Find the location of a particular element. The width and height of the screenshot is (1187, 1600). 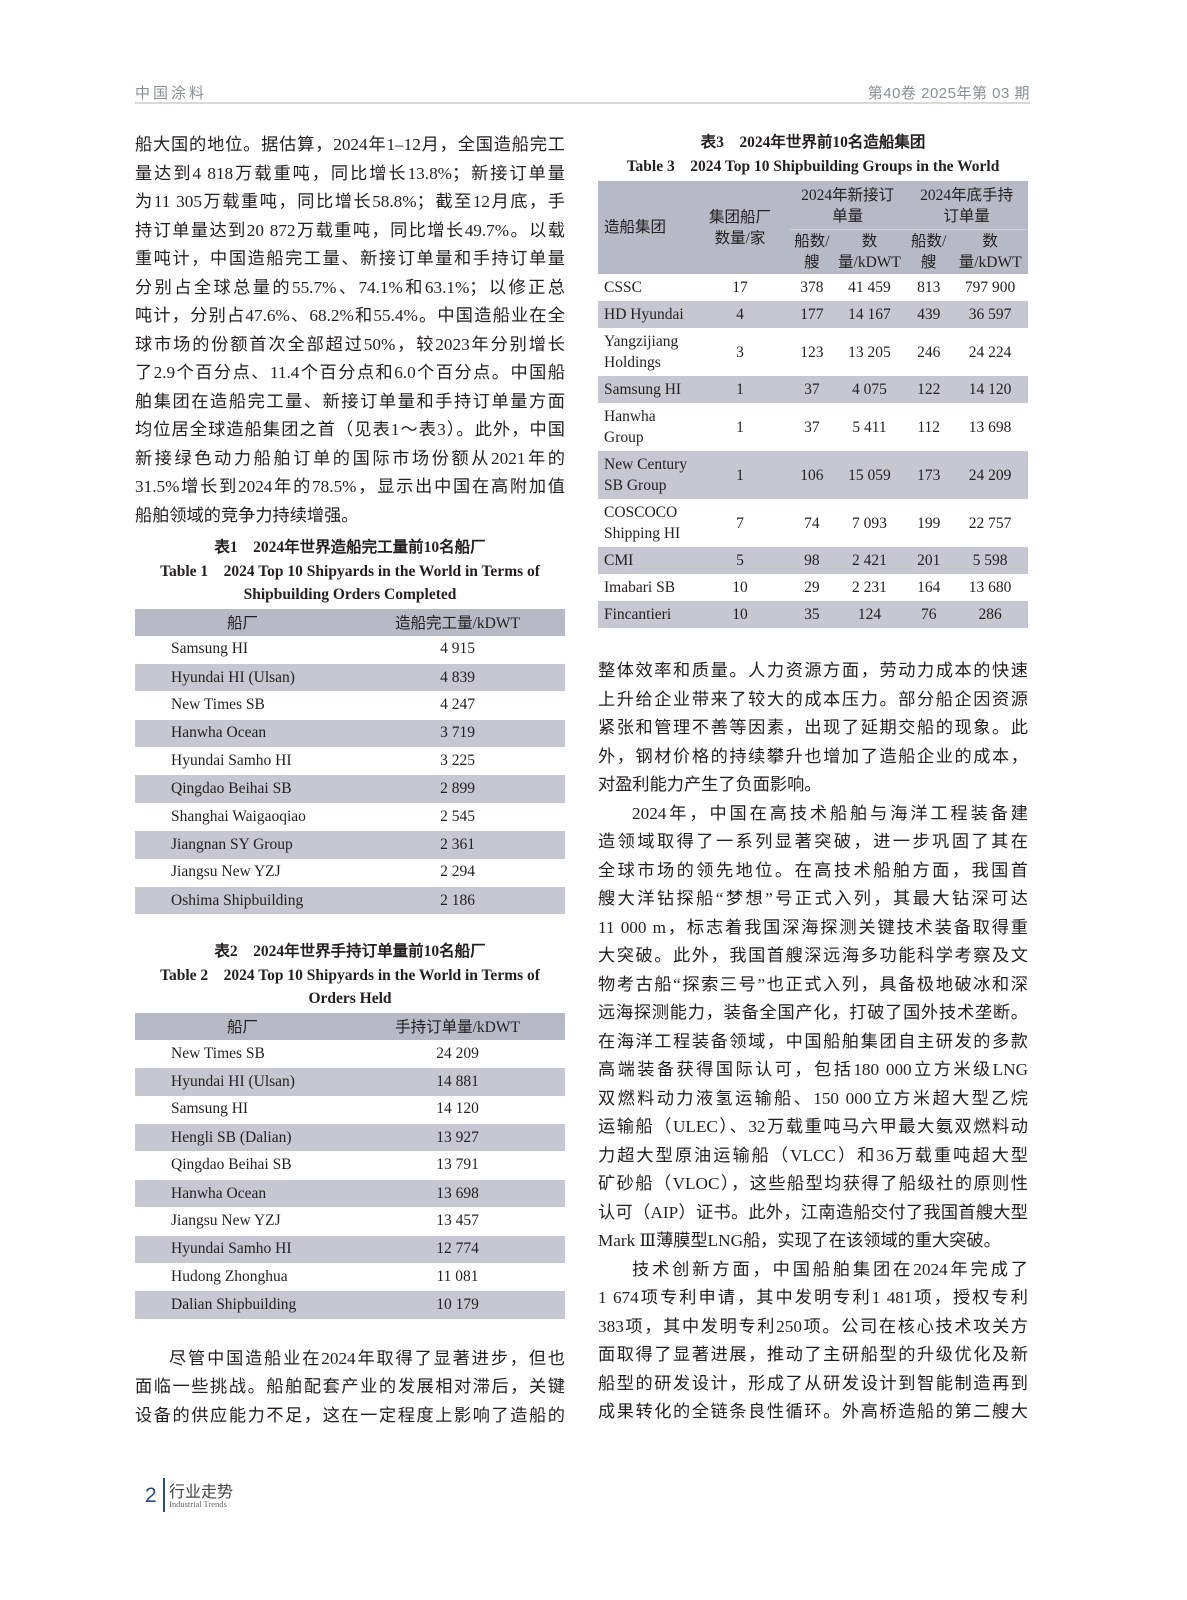

table-row: Hengli SB (Dalian) 13 927 is located at coordinates (350, 1137).